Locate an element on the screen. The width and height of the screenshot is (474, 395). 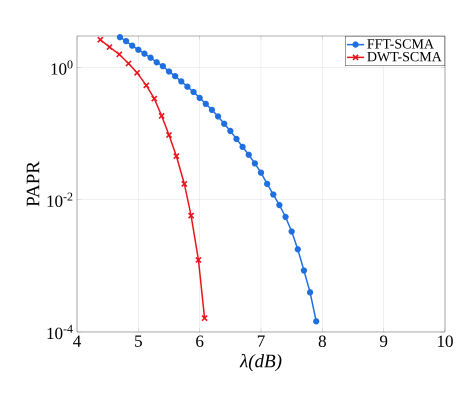
x-tick-label: 8 is located at coordinates (322, 341).